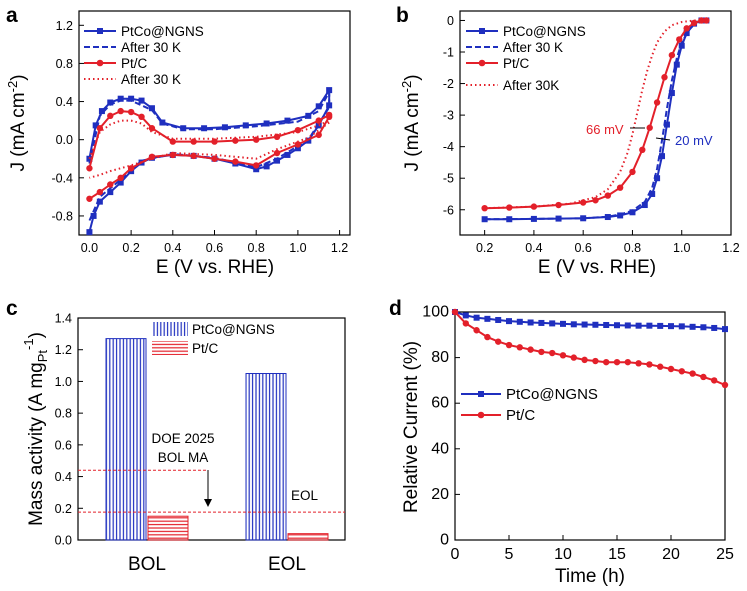 The image size is (747, 591). What do you see at coordinates (563, 554) in the screenshot?
I see `x-tick-label: 10` at bounding box center [563, 554].